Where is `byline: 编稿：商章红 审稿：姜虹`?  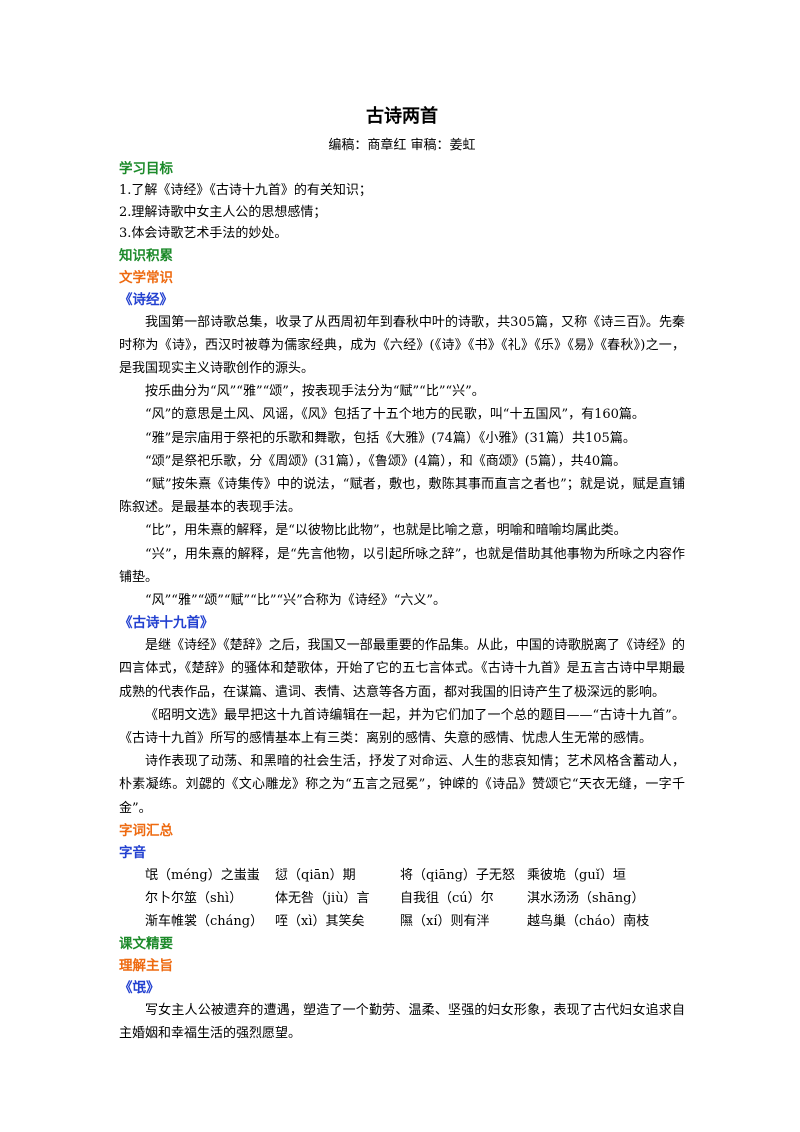
byline: 编稿：商章红 审稿：姜虹 is located at coordinates (402, 145).